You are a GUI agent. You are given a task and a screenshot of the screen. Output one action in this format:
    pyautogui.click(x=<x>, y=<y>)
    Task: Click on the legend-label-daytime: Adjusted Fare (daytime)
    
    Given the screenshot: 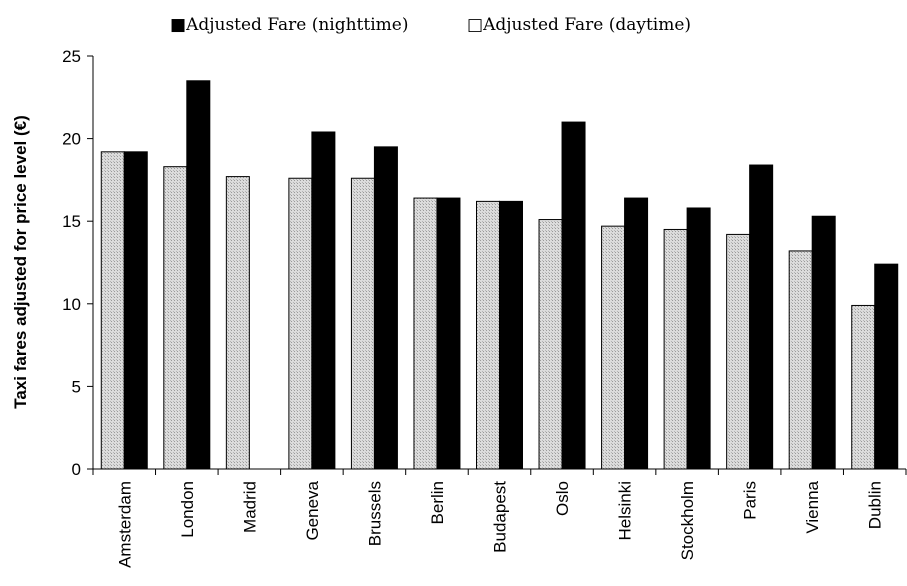 What is the action you would take?
    pyautogui.click(x=586, y=25)
    